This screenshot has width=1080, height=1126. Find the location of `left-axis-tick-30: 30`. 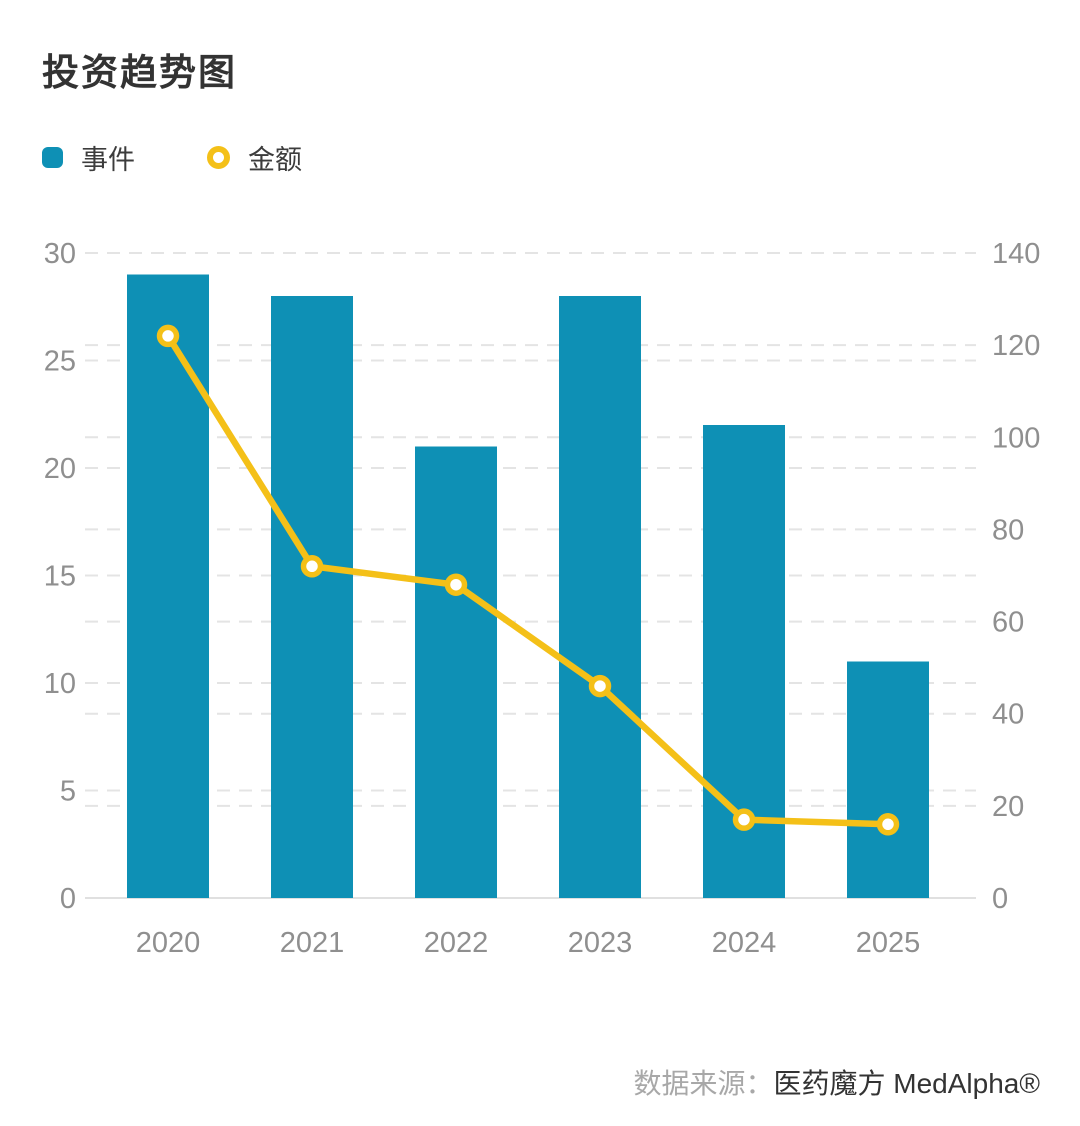

left-axis-tick-30: 30 is located at coordinates (60, 254).